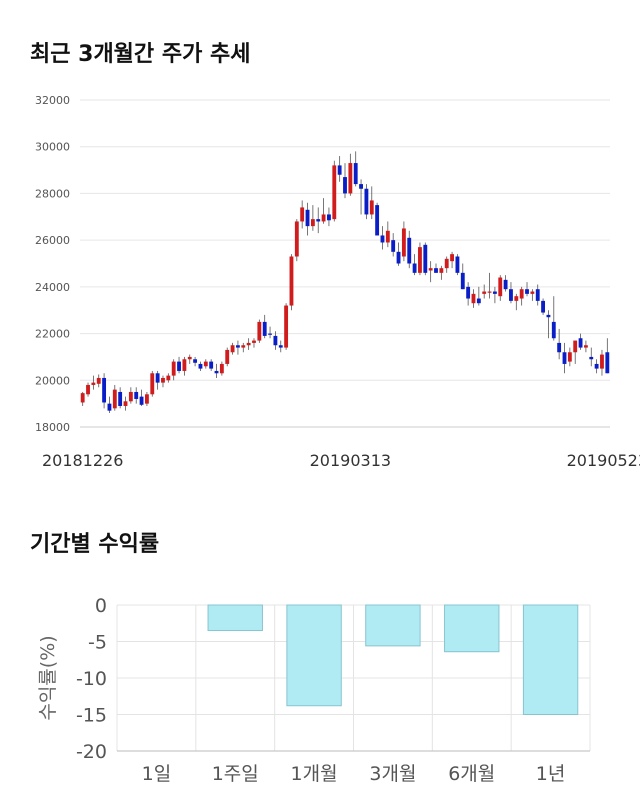 The image size is (640, 810). I want to click on y-tick-label: 30000, so click(52, 147).